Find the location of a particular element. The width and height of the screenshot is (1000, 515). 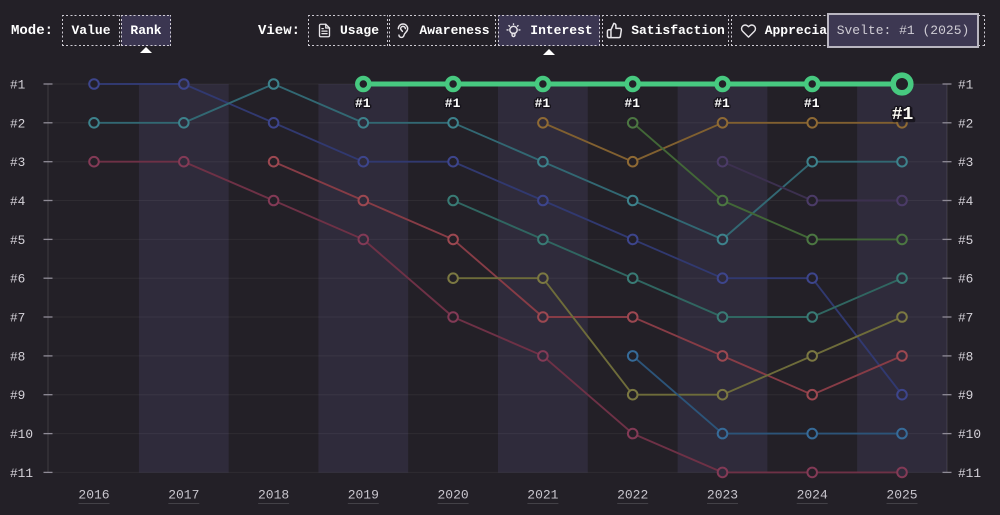

svg-text: 2023 is located at coordinates (722, 495).